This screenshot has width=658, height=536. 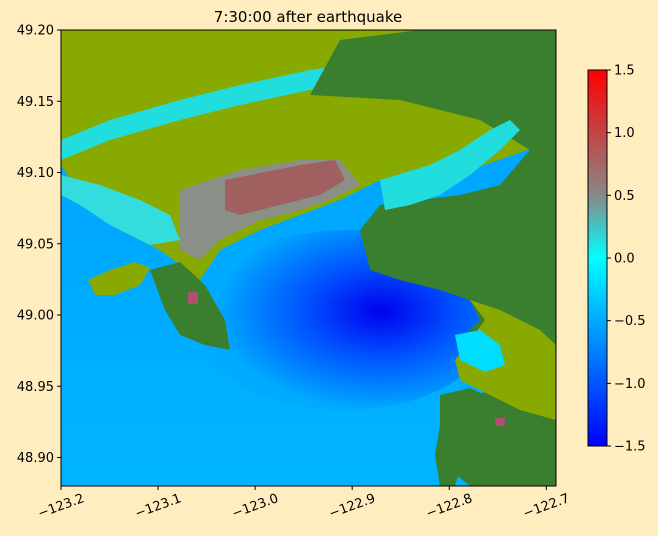 I want to click on colorbar-tick: −0.5, so click(x=626, y=321).